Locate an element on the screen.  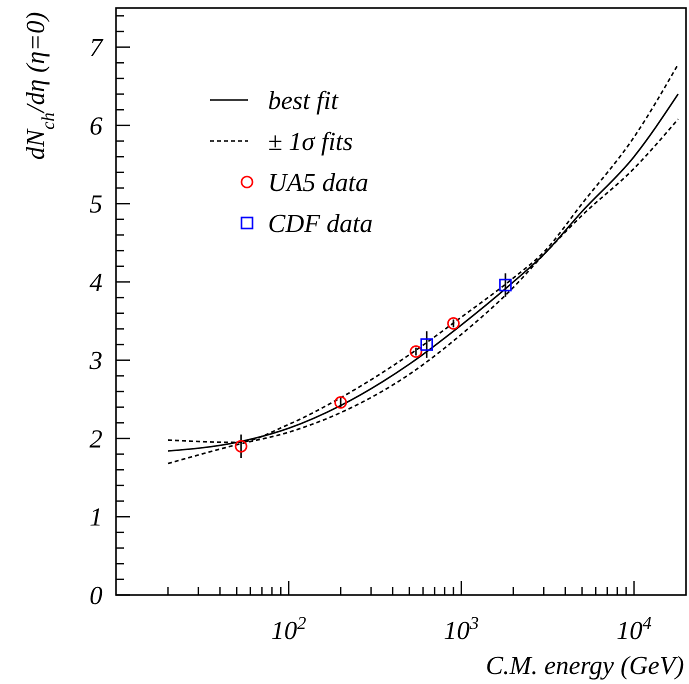
y-tick-label: 7 is located at coordinates (97, 47).